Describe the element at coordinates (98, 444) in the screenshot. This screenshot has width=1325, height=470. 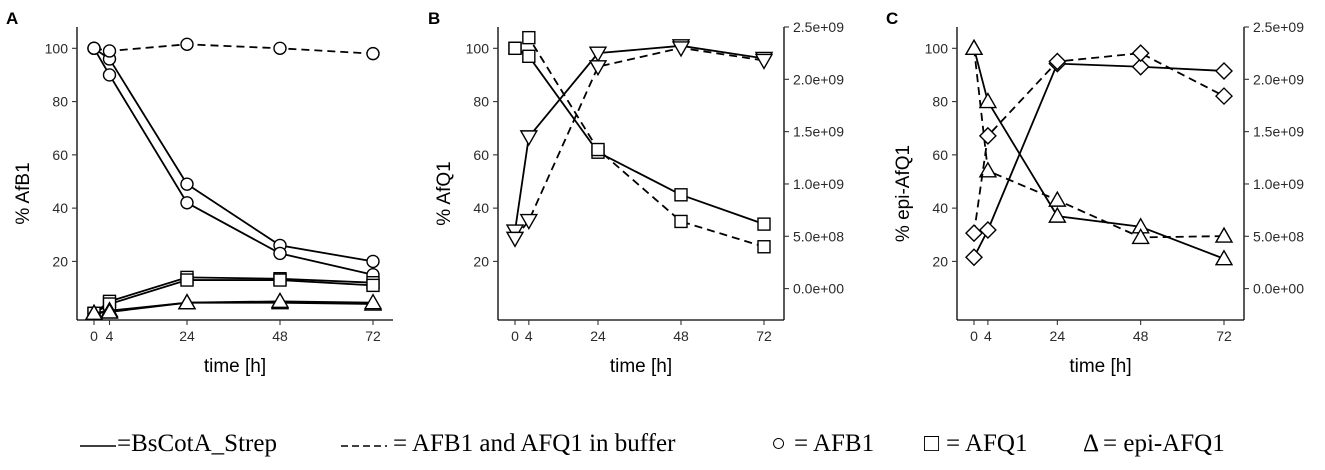
I see `legend-solid-line-swatch` at that location.